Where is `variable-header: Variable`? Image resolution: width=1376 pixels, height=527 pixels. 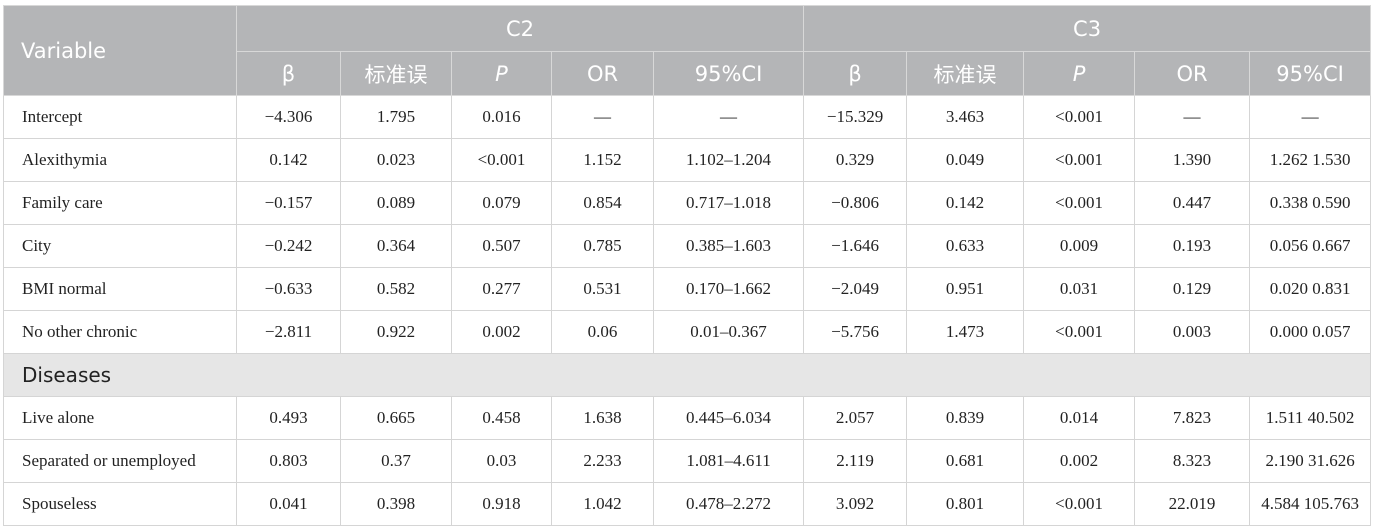
variable-header: Variable is located at coordinates (120, 50).